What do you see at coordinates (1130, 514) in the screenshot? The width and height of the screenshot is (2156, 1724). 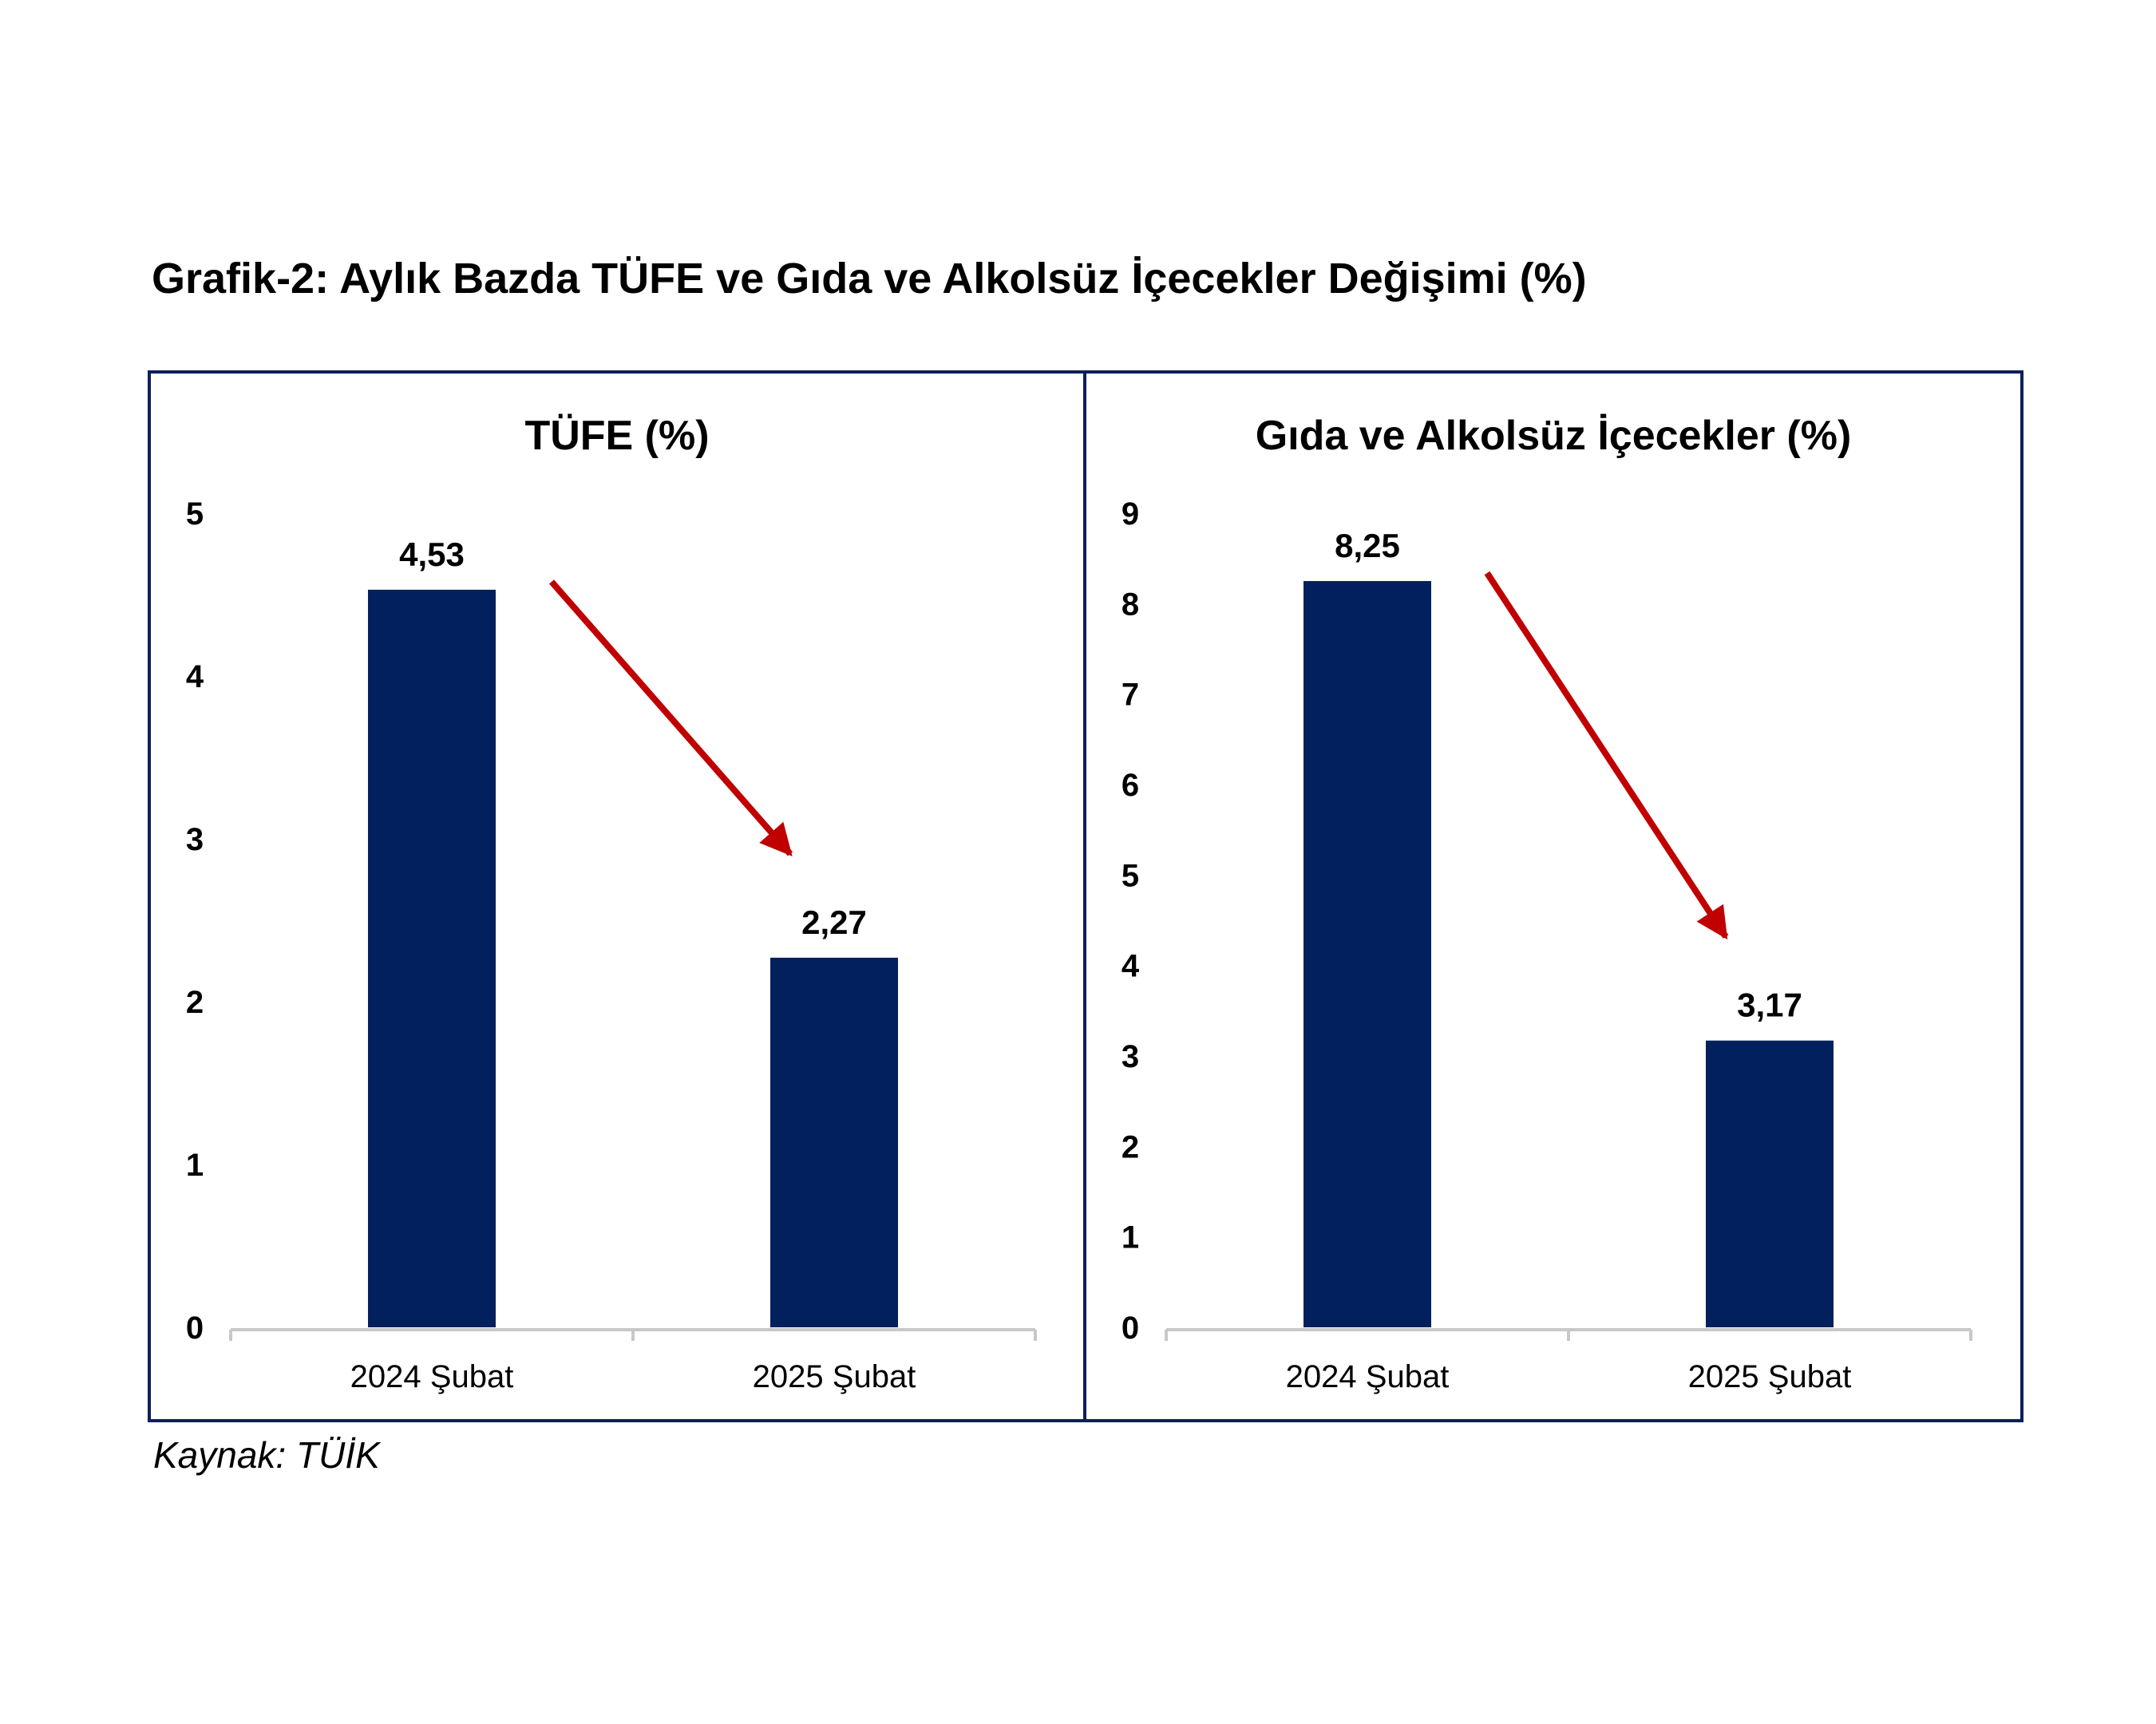 I see `y-tick-label-9: 9` at bounding box center [1130, 514].